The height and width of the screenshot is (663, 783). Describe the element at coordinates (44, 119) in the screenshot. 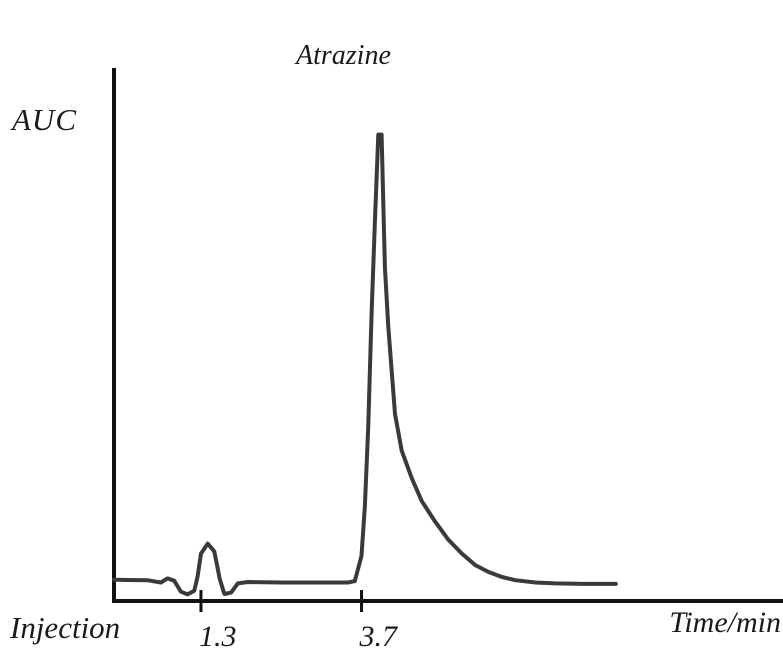

I see `y-axis-label: AUC` at that location.